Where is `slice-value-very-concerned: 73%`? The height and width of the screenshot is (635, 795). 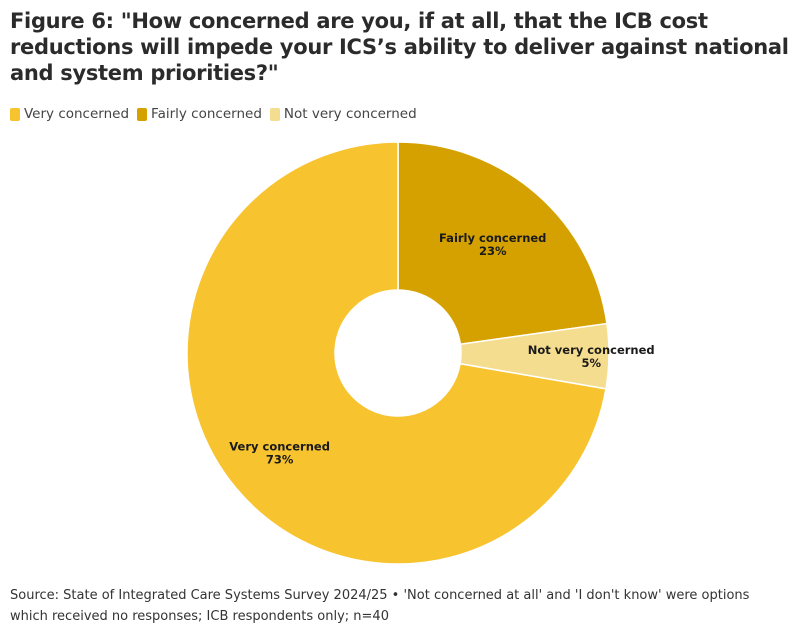
slice-value-very-concerned: 73% is located at coordinates (280, 460).